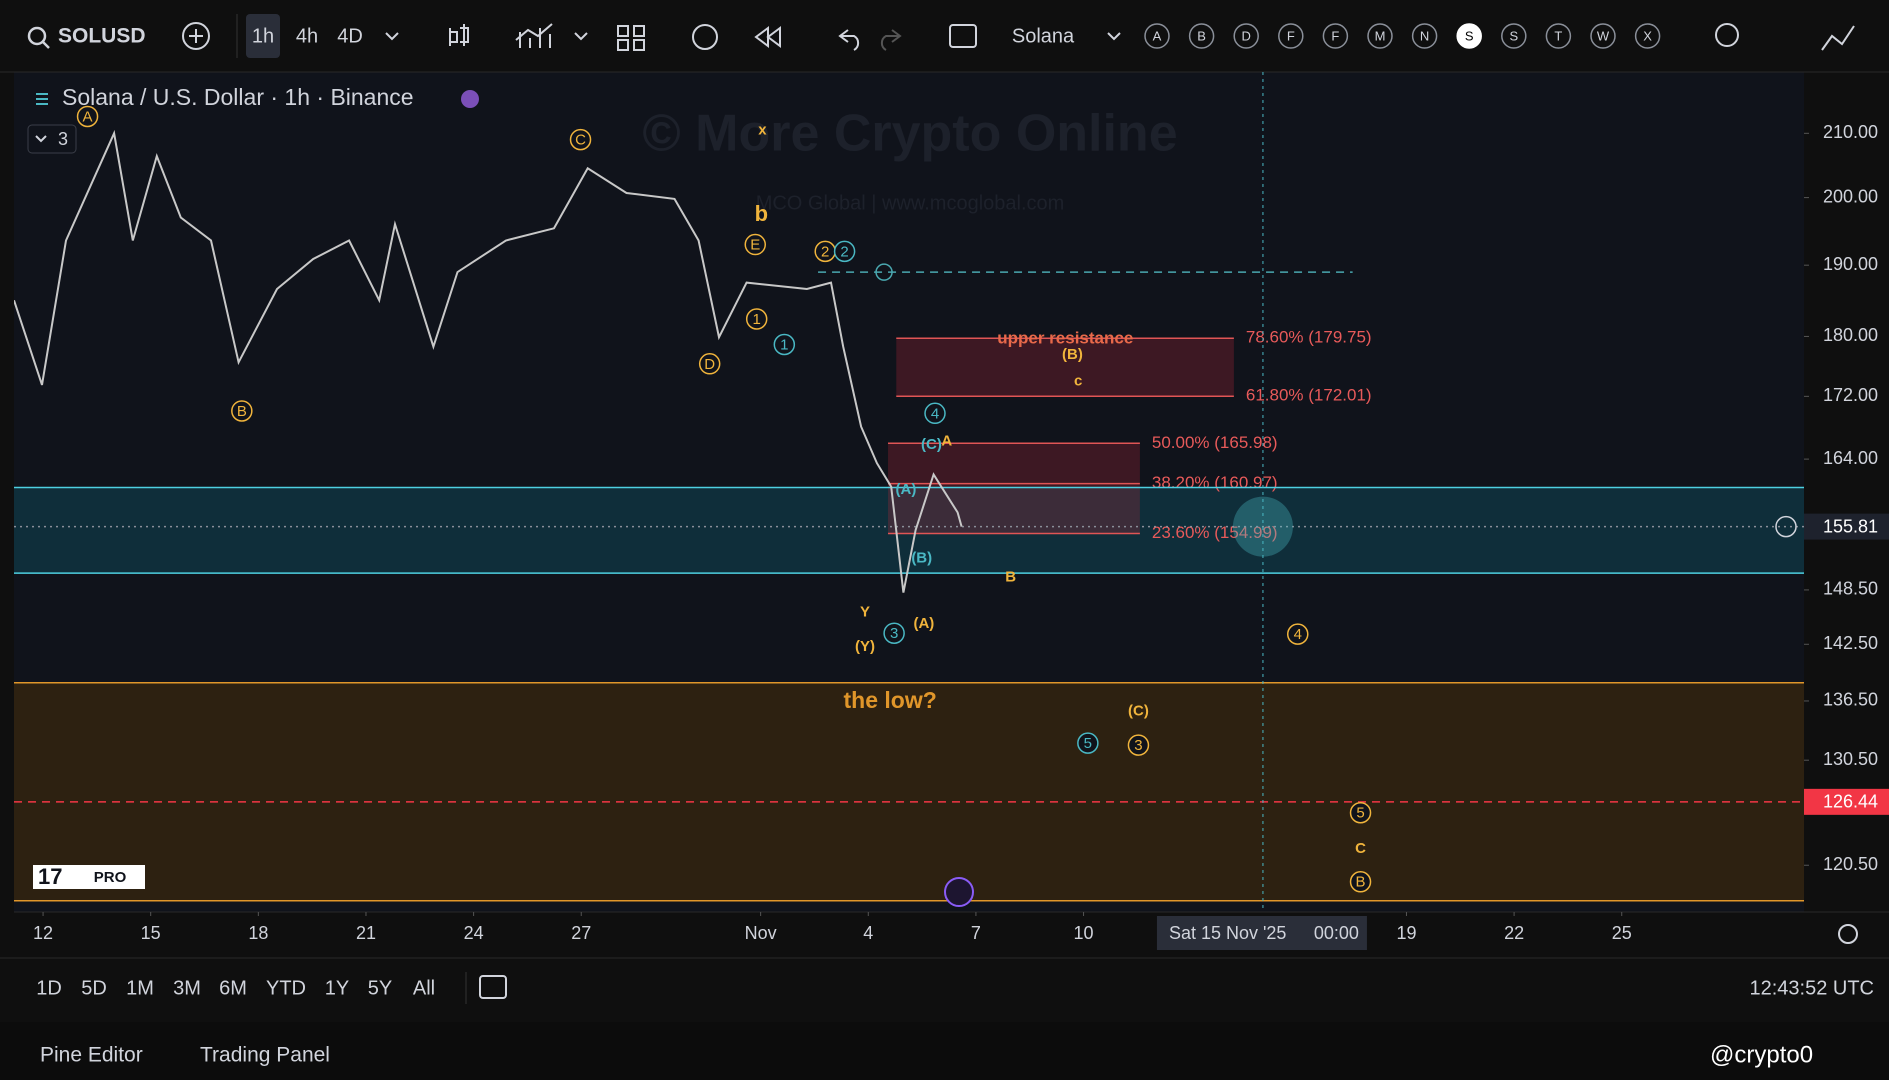  What do you see at coordinates (91, 1055) in the screenshot?
I see `bottom-tab: Pine Editor` at bounding box center [91, 1055].